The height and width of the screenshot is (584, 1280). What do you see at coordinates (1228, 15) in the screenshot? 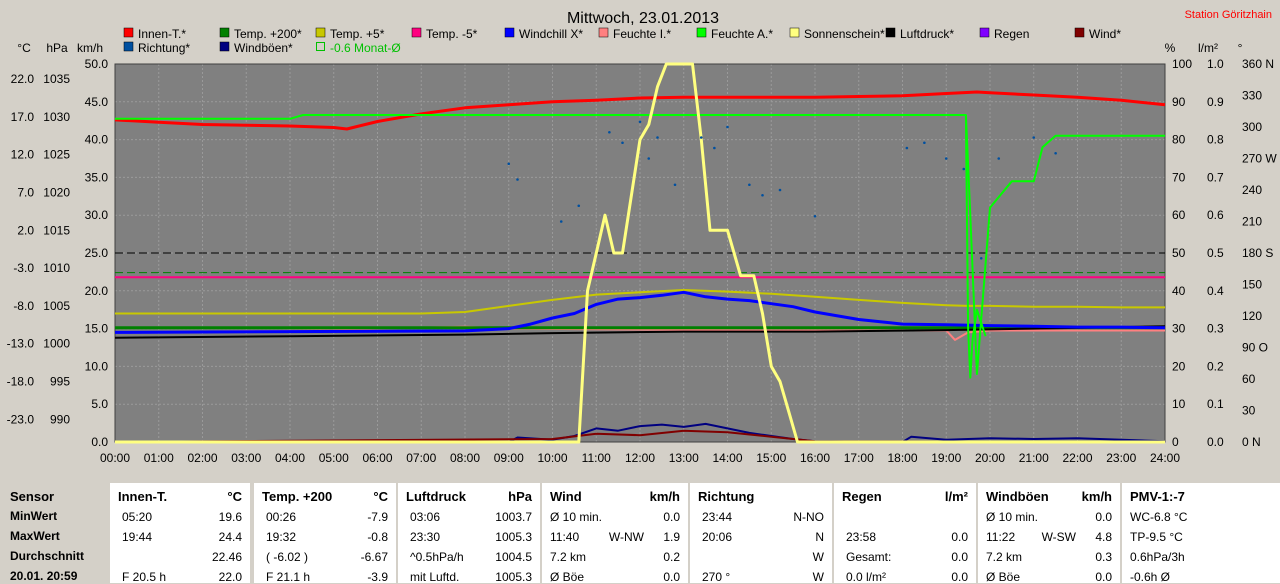
I see `station-label: Station Göritzhain` at bounding box center [1228, 15].